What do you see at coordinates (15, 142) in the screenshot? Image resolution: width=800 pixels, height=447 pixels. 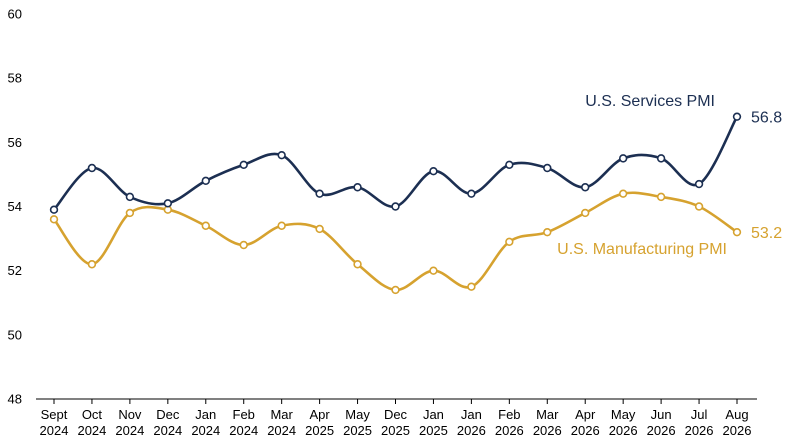 I see `y-tick-label: 56` at bounding box center [15, 142].